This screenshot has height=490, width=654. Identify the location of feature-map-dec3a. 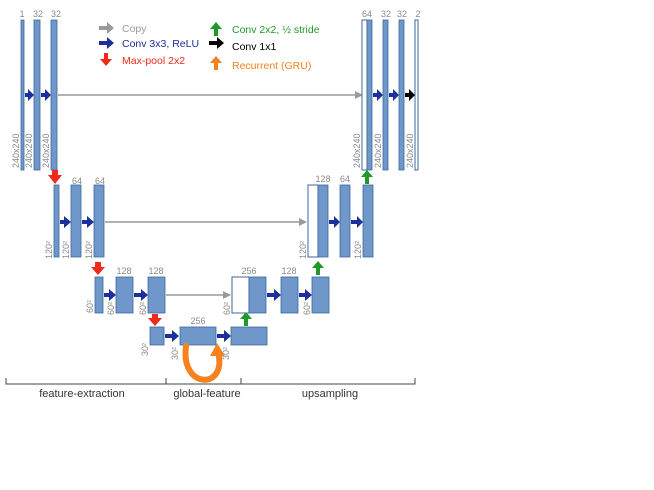
(257, 295).